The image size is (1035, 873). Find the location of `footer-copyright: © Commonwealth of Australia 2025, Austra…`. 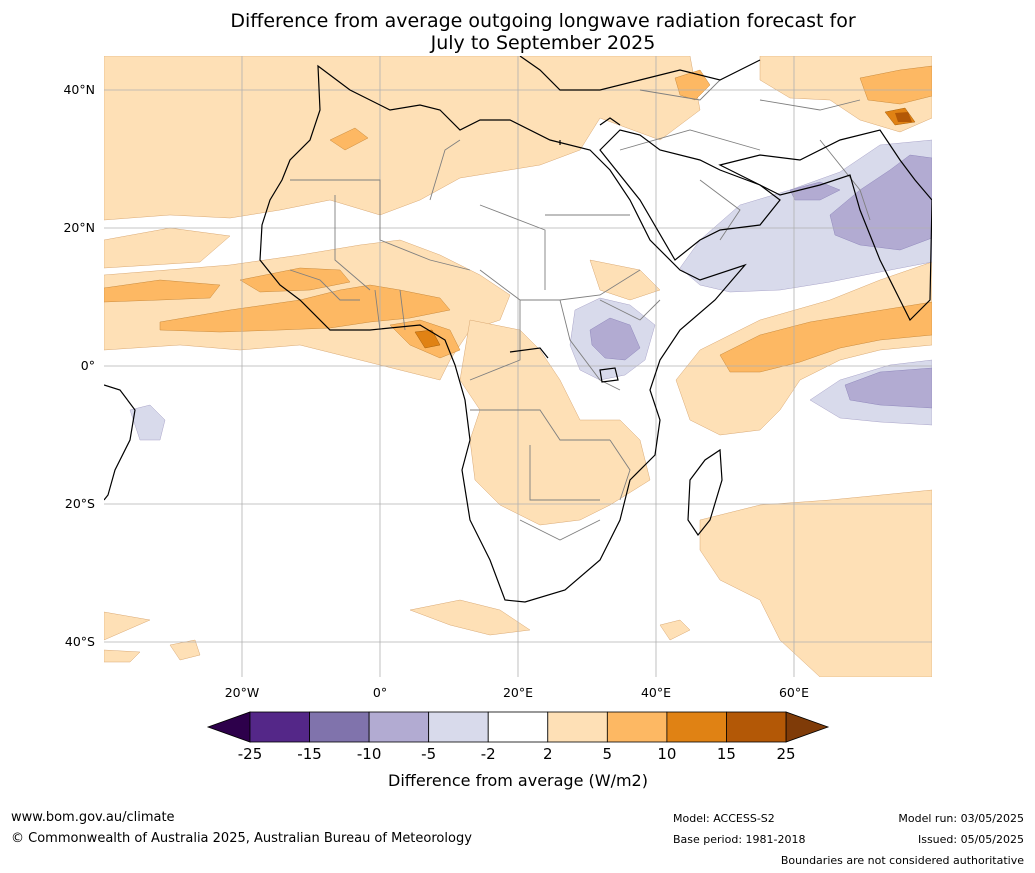

footer-copyright: © Commonwealth of Australia 2025, Austra… is located at coordinates (241, 838).